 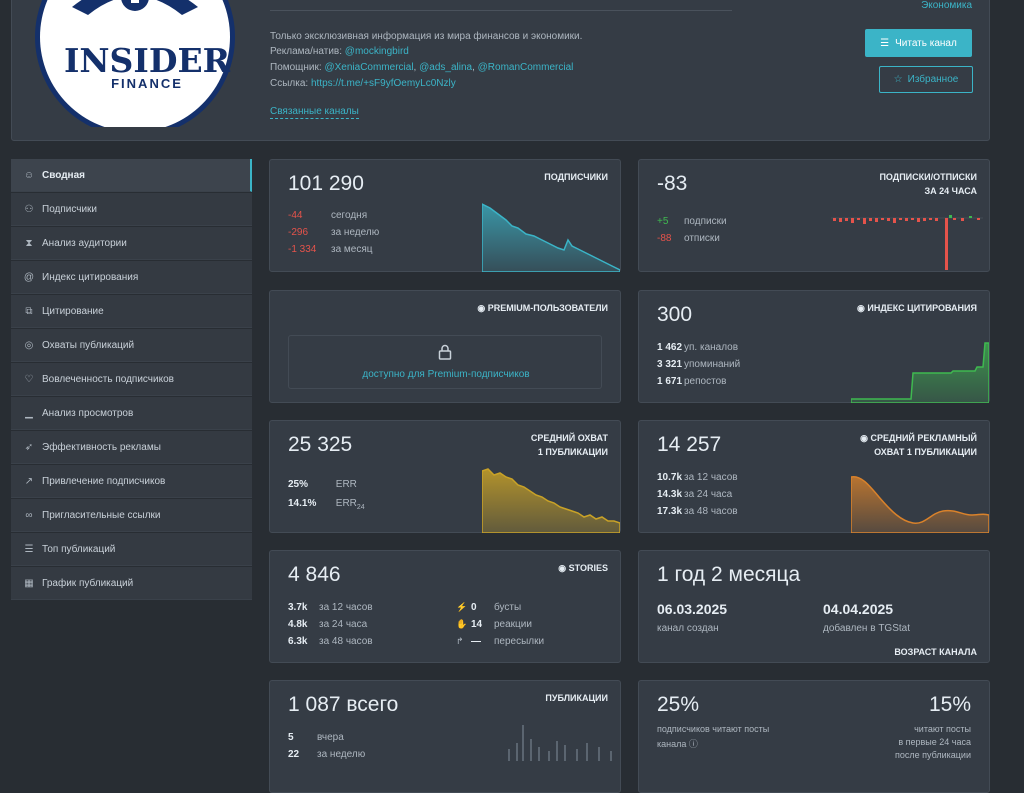 I want to click on sidebar-item: ▁ Анализ просмотров, so click(x=131, y=413).